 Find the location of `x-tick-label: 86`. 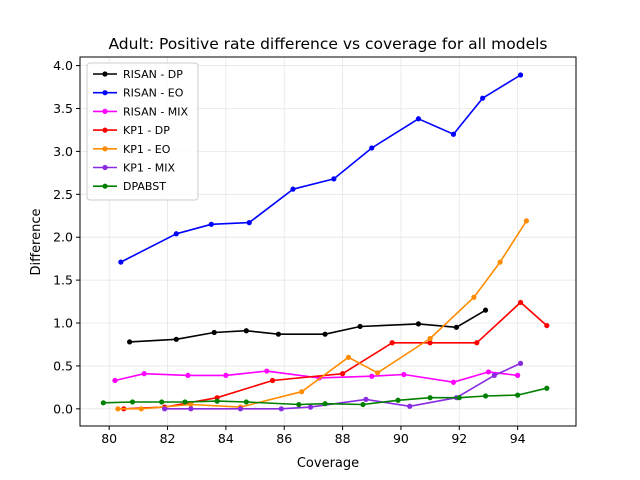

x-tick-label: 86 is located at coordinates (284, 438).